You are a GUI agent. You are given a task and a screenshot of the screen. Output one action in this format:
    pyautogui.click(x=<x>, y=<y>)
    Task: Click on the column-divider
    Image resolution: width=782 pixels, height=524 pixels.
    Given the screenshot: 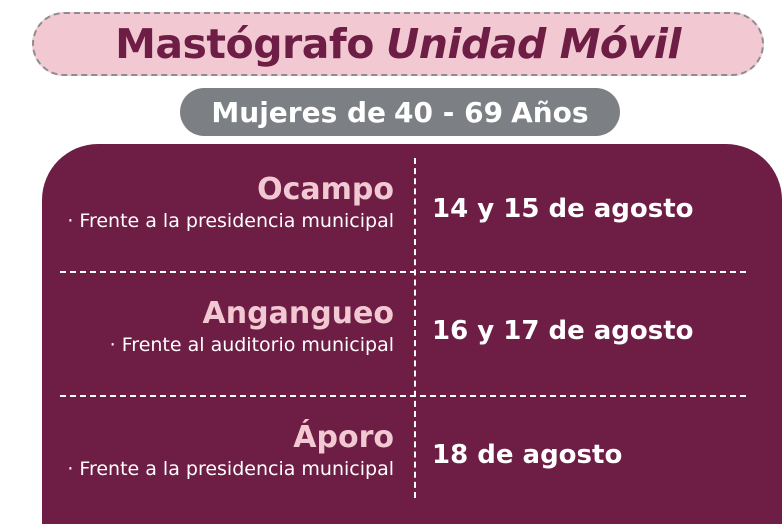 What is the action you would take?
    pyautogui.click(x=415, y=328)
    